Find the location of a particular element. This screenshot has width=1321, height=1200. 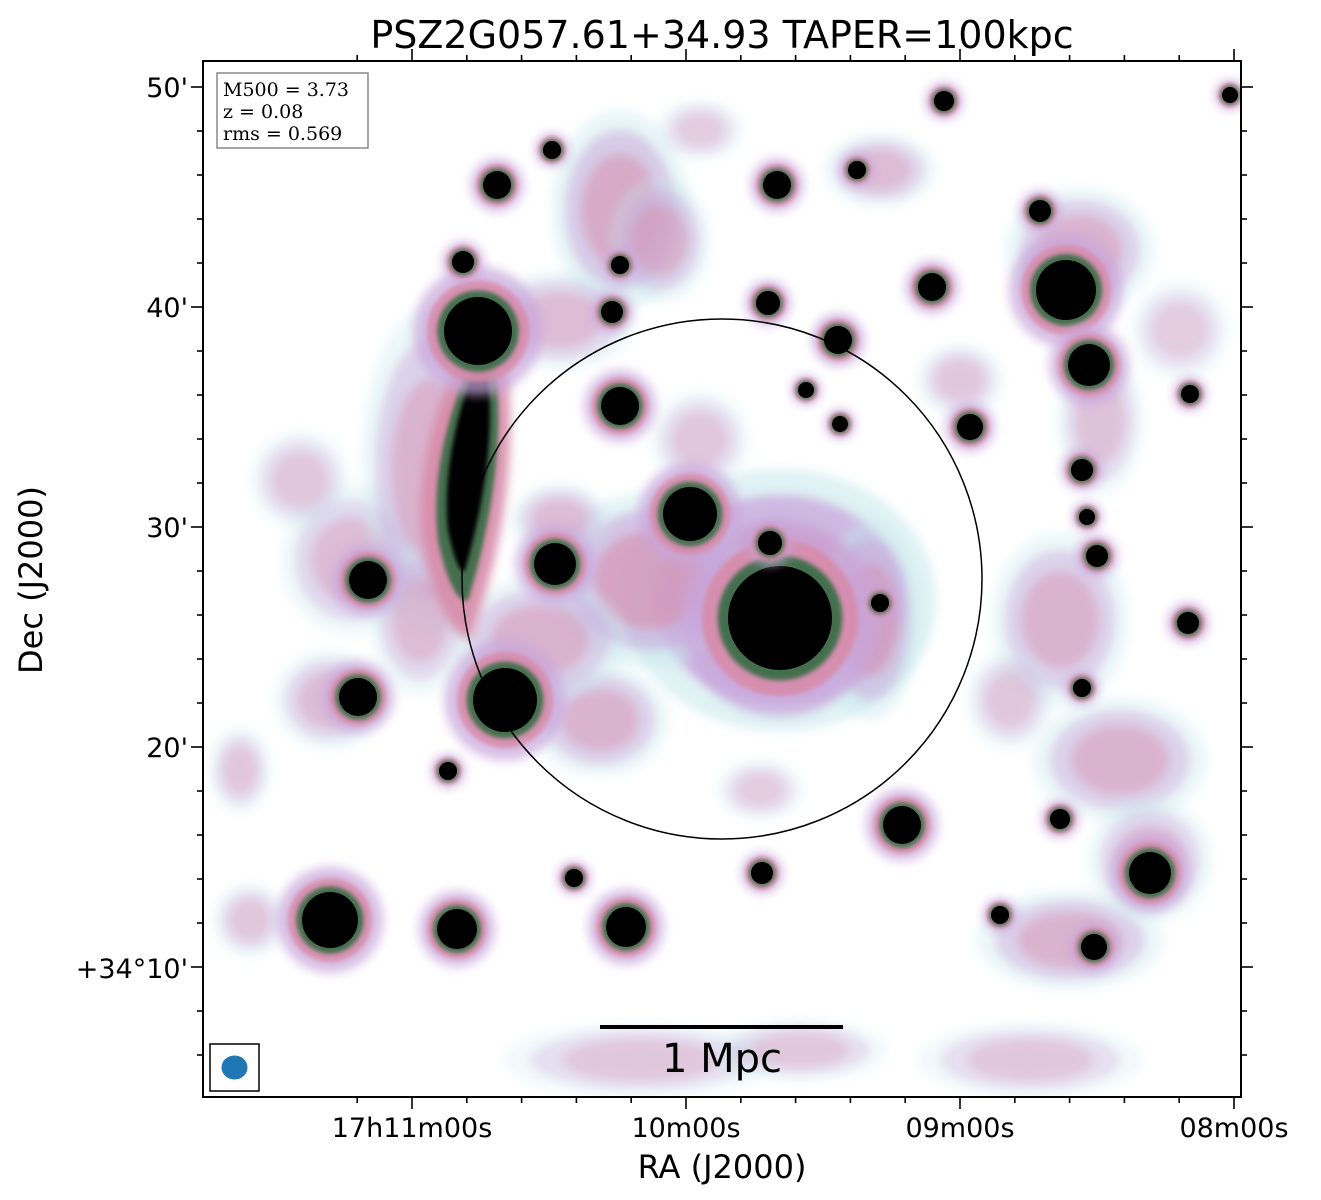

x-tick-label: 09m00s is located at coordinates (959, 1128).